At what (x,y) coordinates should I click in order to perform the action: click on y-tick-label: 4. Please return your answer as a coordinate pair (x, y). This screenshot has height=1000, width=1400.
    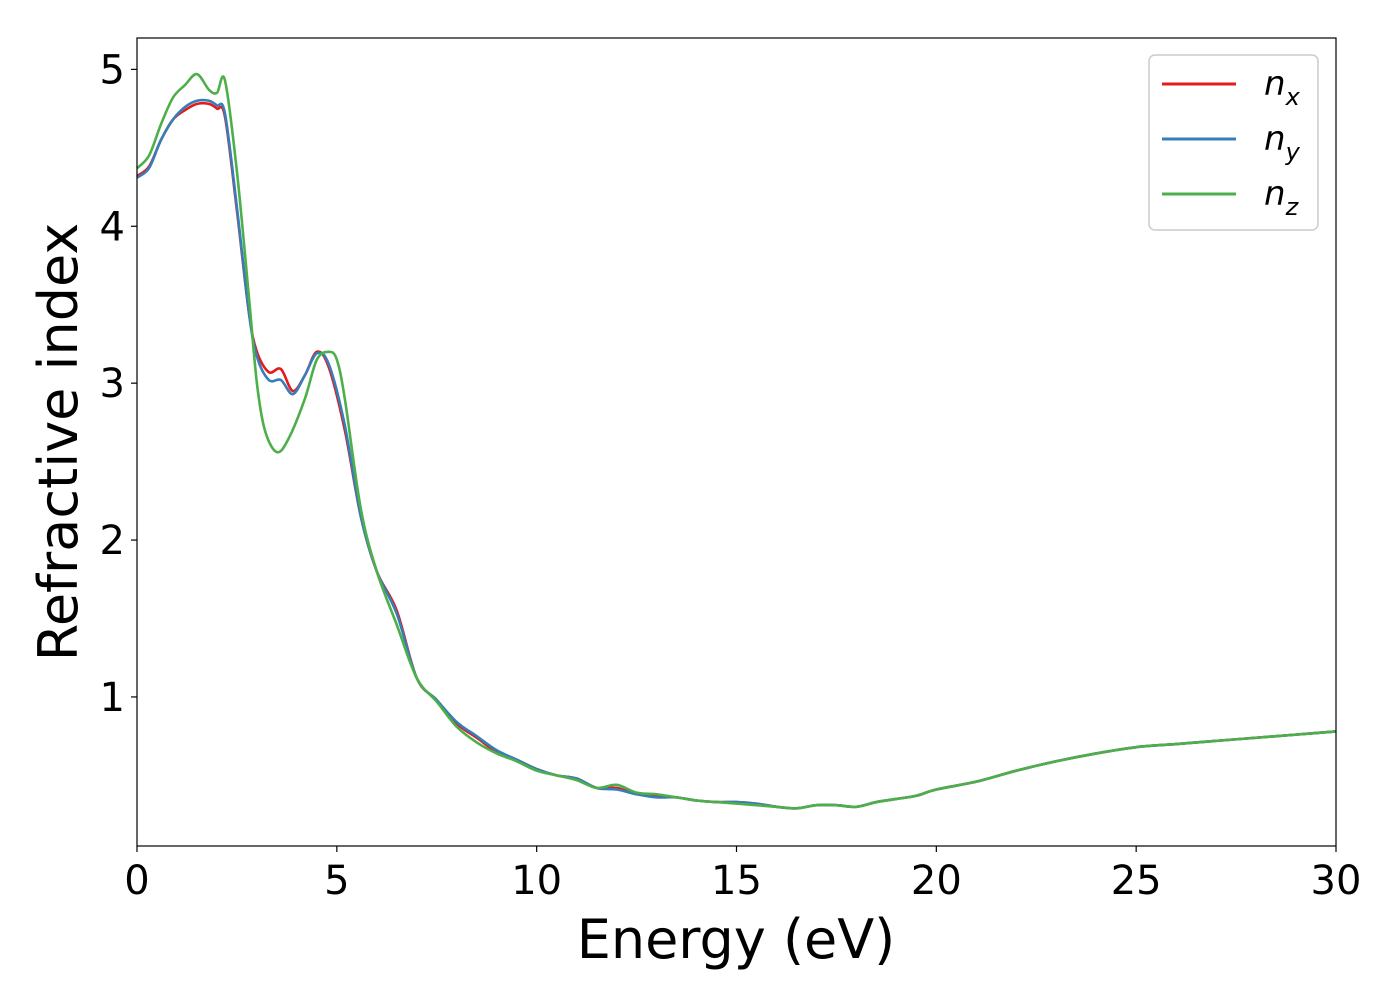
    Looking at the image, I should click on (112, 227).